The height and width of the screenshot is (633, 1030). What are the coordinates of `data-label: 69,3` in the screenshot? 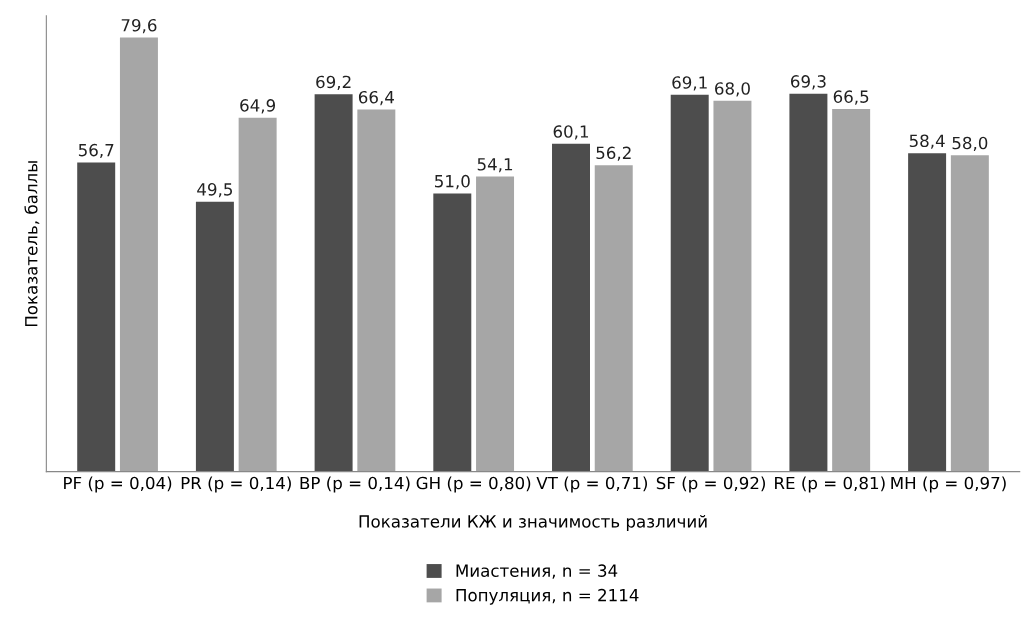 It's located at (808, 82).